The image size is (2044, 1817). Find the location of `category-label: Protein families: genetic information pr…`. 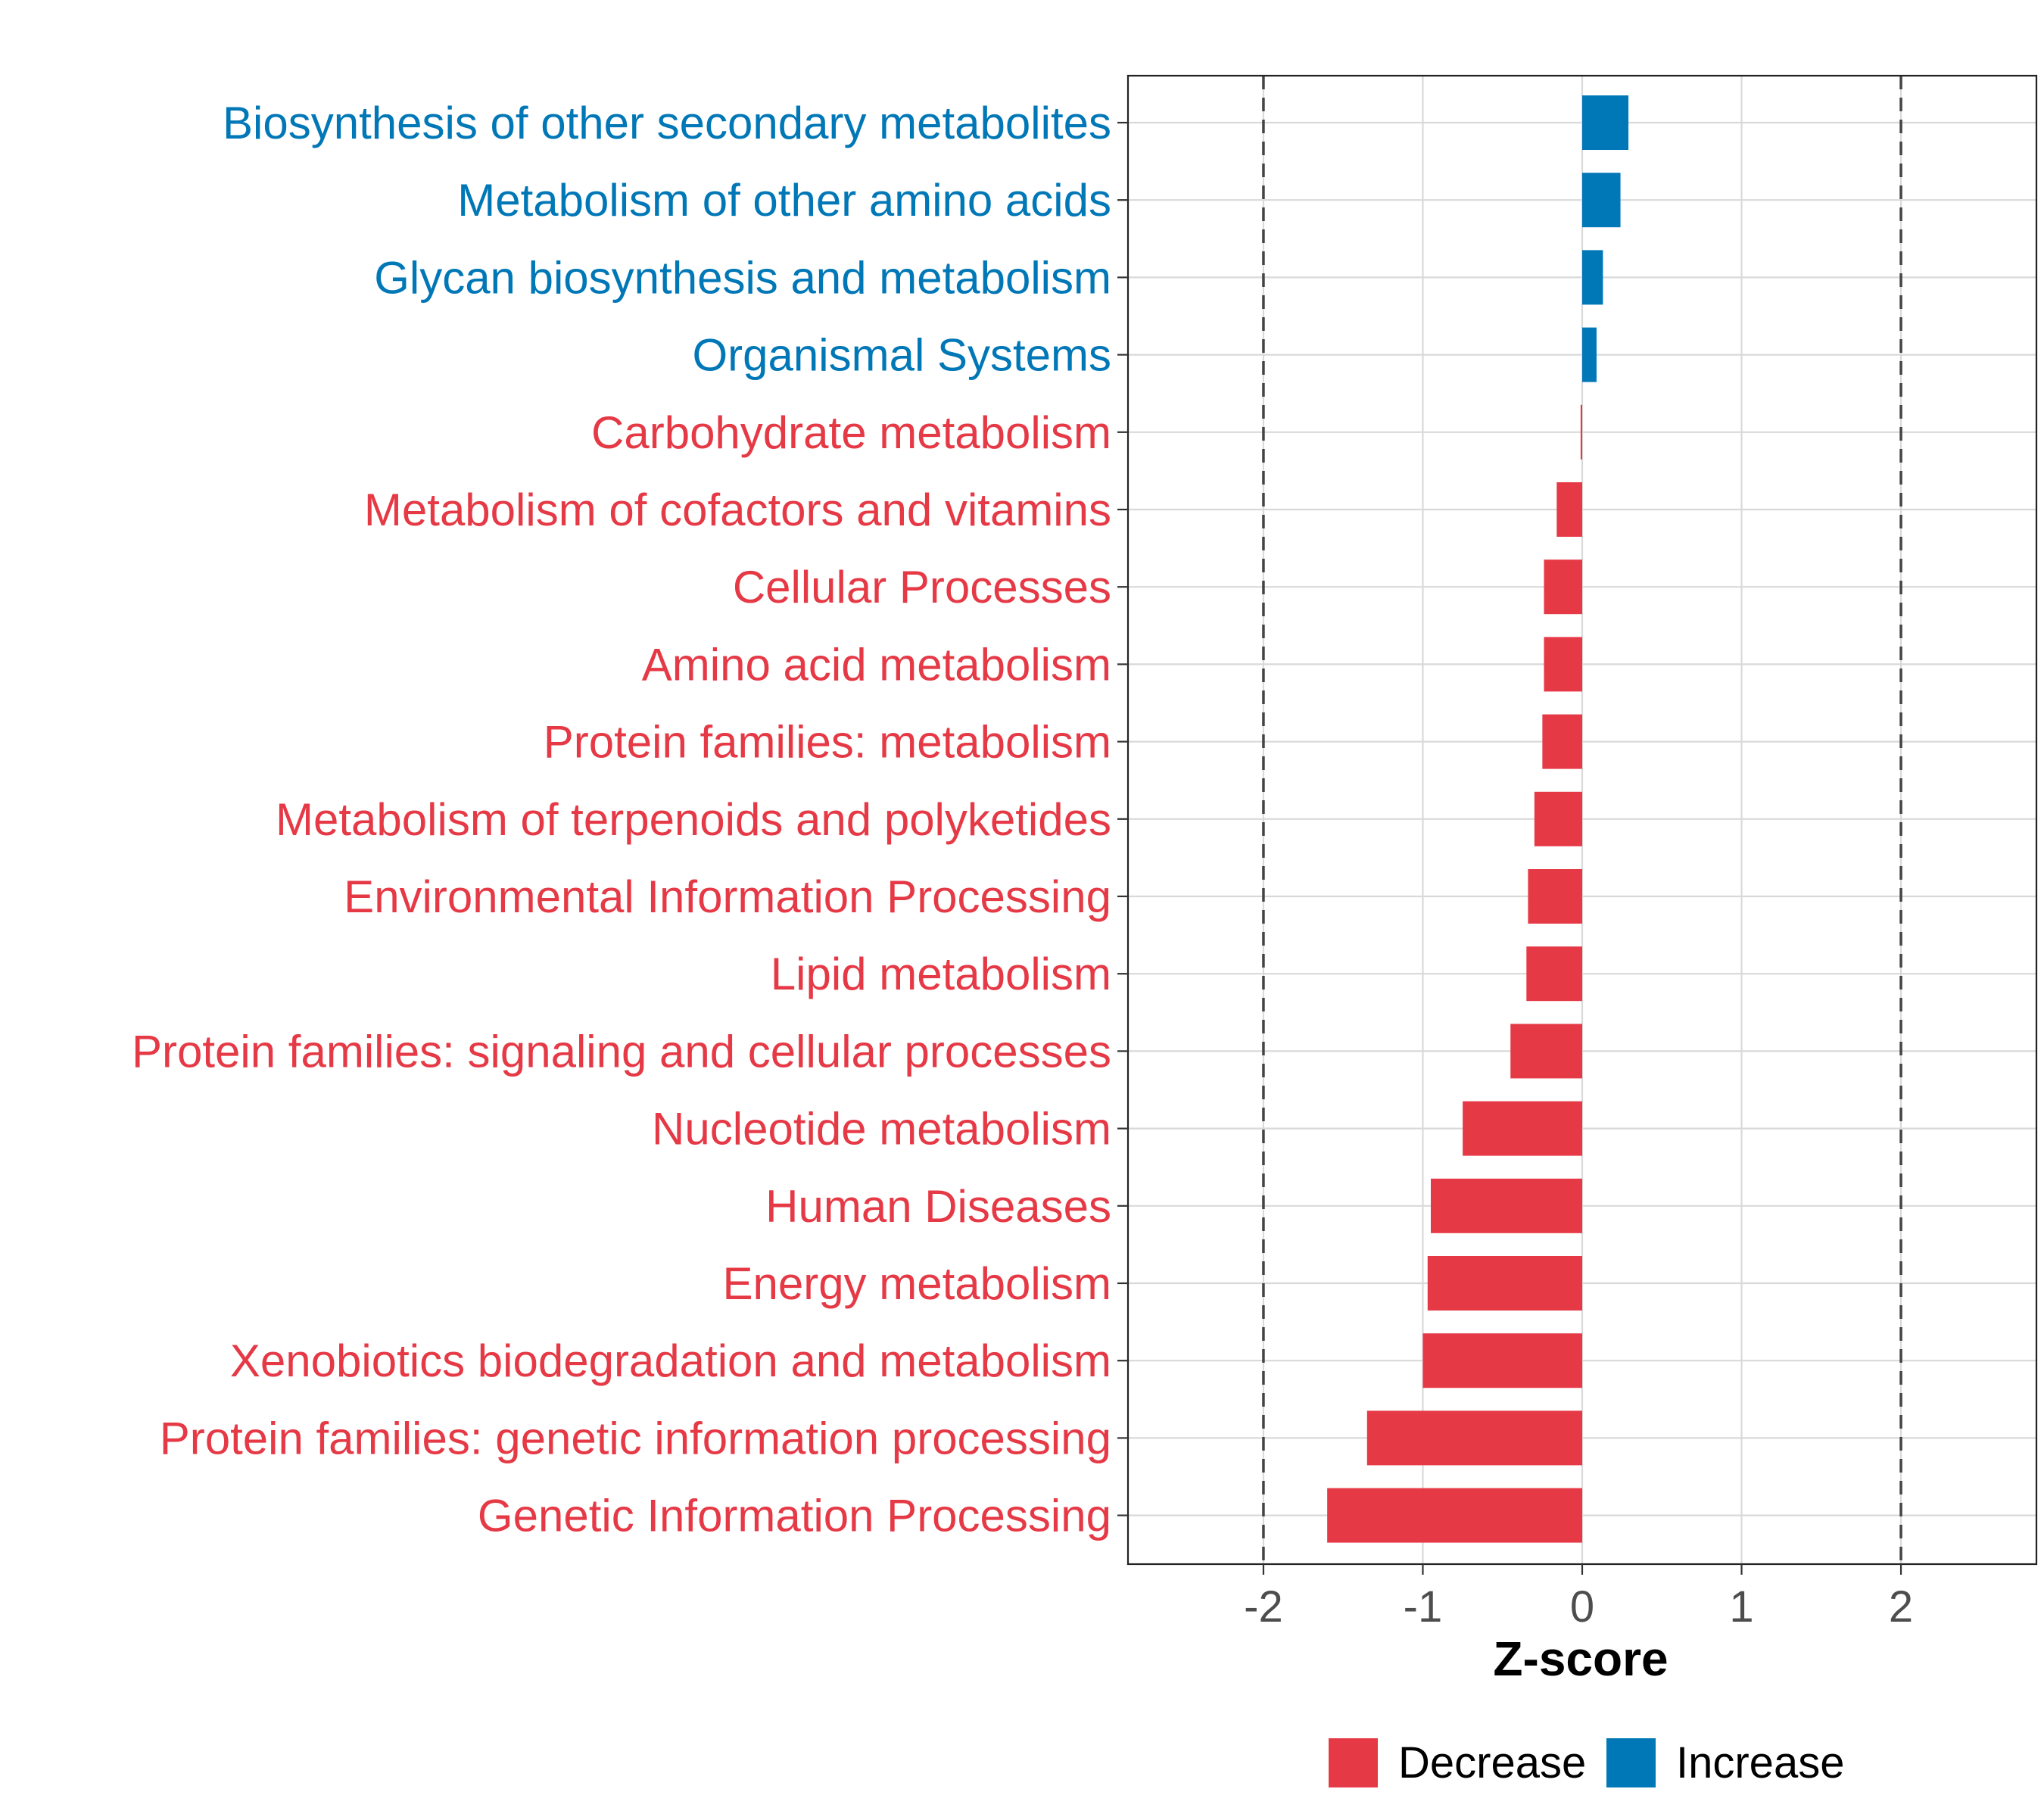

category-label: Protein families: genetic information pr… is located at coordinates (635, 1438).